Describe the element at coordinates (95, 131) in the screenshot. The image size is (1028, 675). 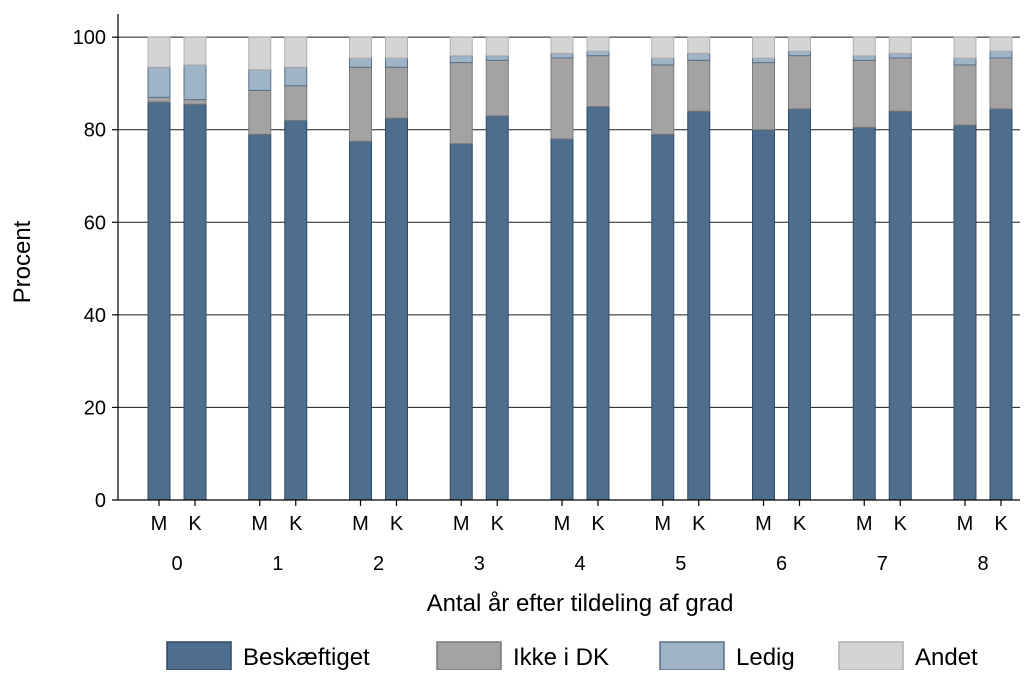
I see `y-tick-label: 80` at that location.